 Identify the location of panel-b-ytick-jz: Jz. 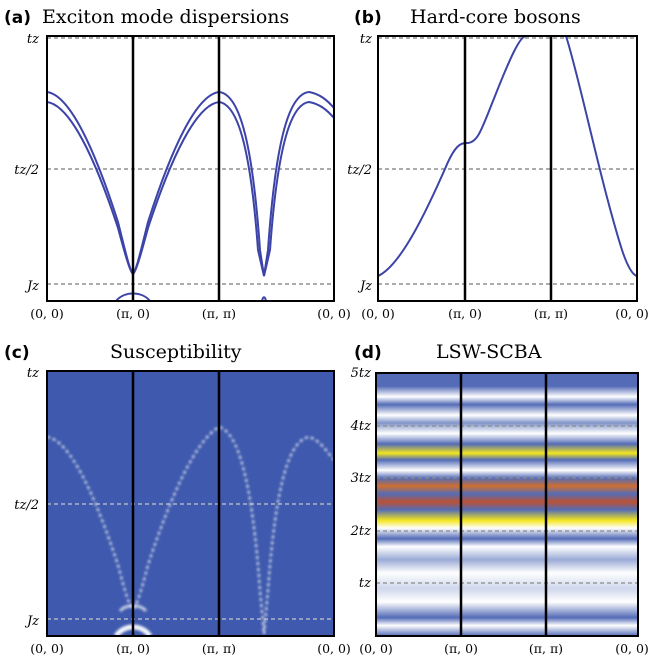
(364, 286).